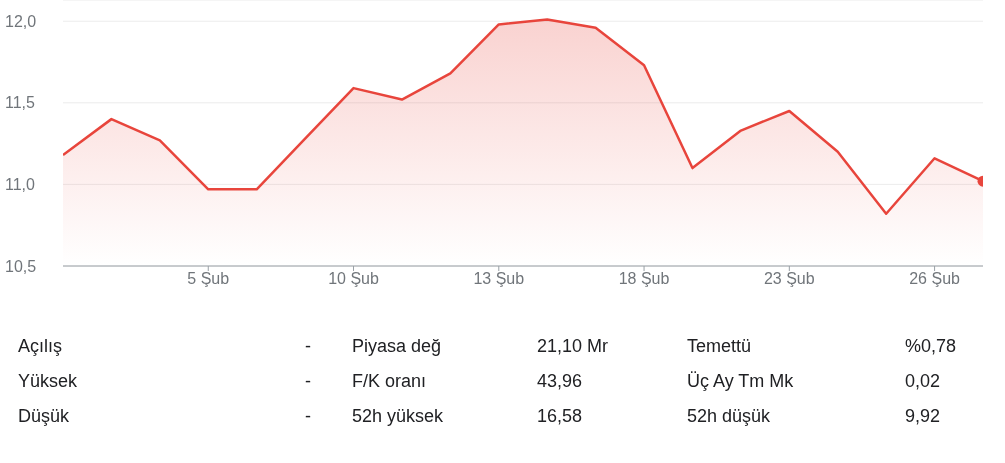 The width and height of the screenshot is (1005, 463). What do you see at coordinates (499, 279) in the screenshot?
I see `x-tick-label: 13 Şub` at bounding box center [499, 279].